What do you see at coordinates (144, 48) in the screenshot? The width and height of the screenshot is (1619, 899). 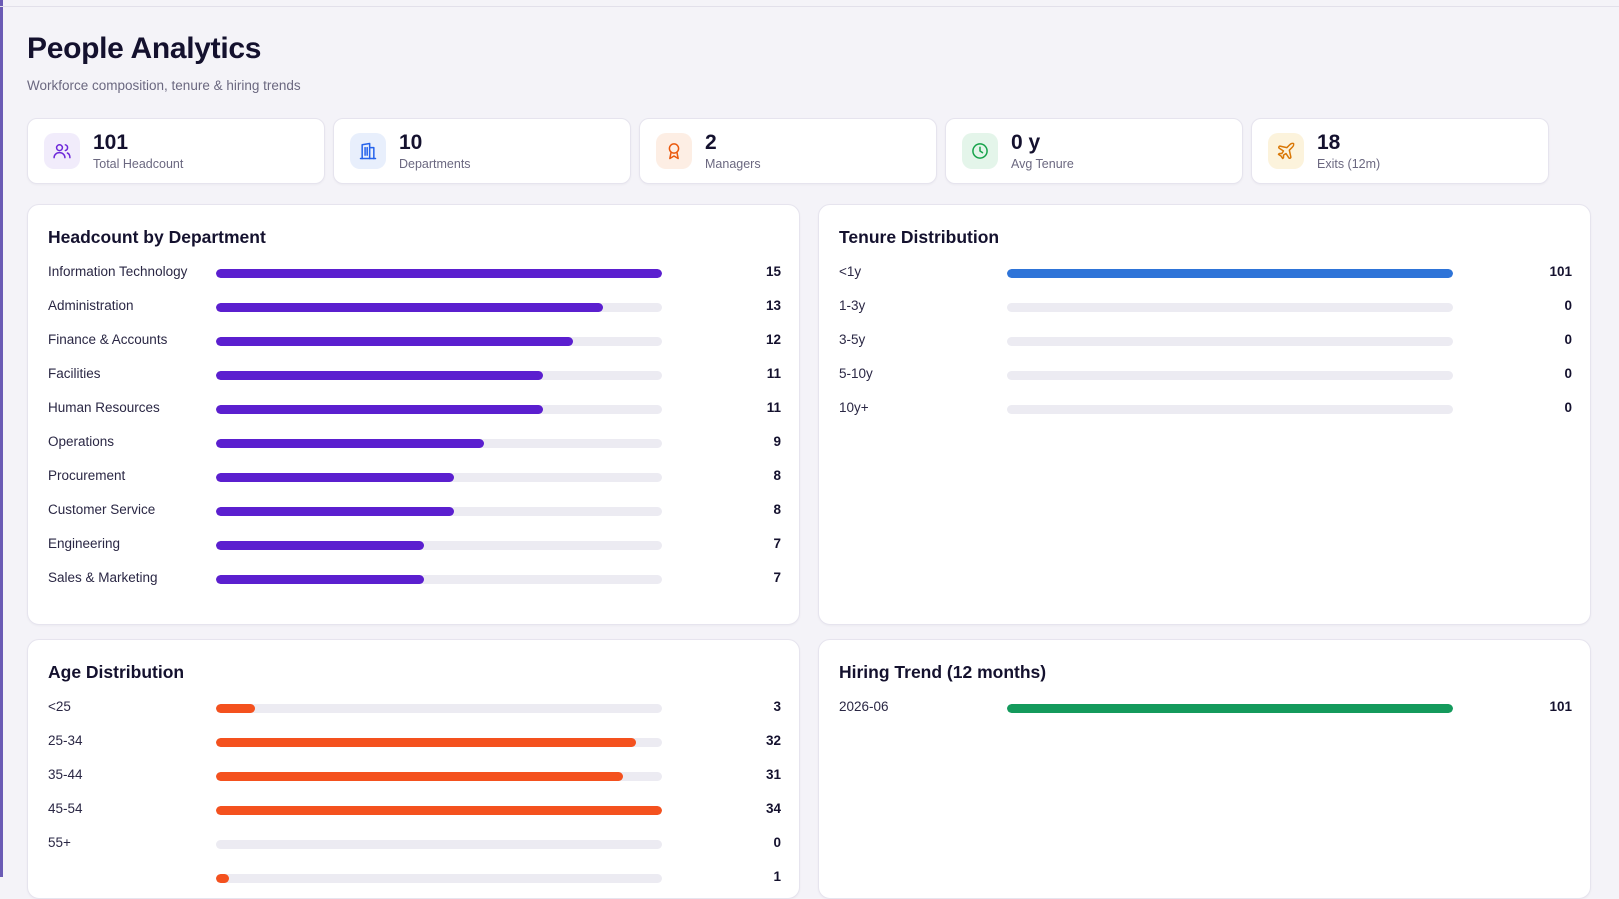 I see `page-title: People Analytics` at bounding box center [144, 48].